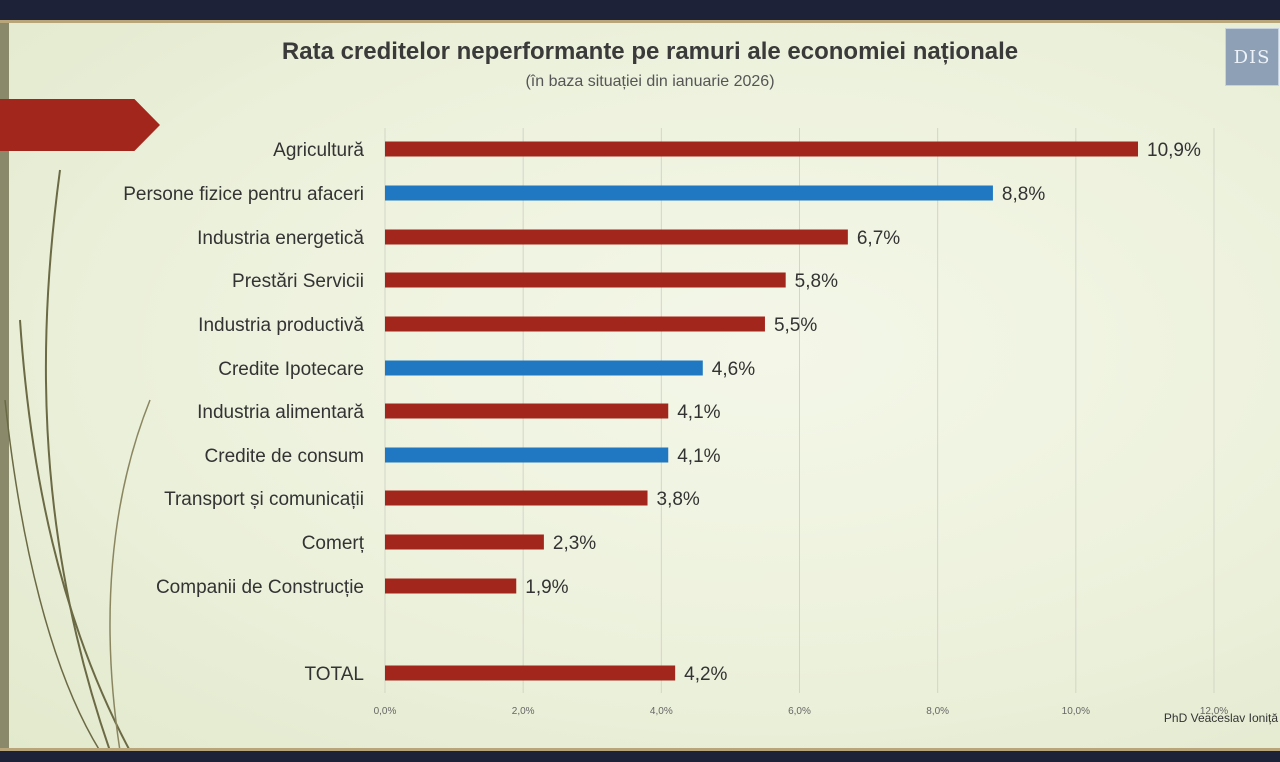 The height and width of the screenshot is (762, 1280). Describe the element at coordinates (264, 499) in the screenshot. I see `category-label: Transport și comunicații` at that location.